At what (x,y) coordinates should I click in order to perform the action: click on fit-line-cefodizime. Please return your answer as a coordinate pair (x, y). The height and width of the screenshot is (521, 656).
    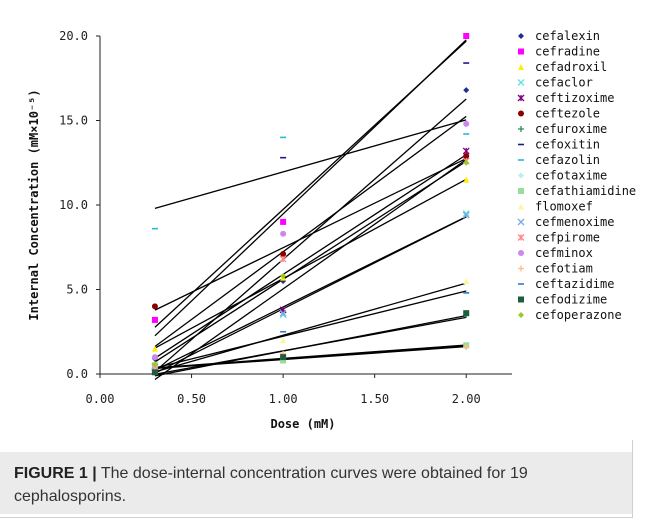
    Looking at the image, I should click on (310, 346).